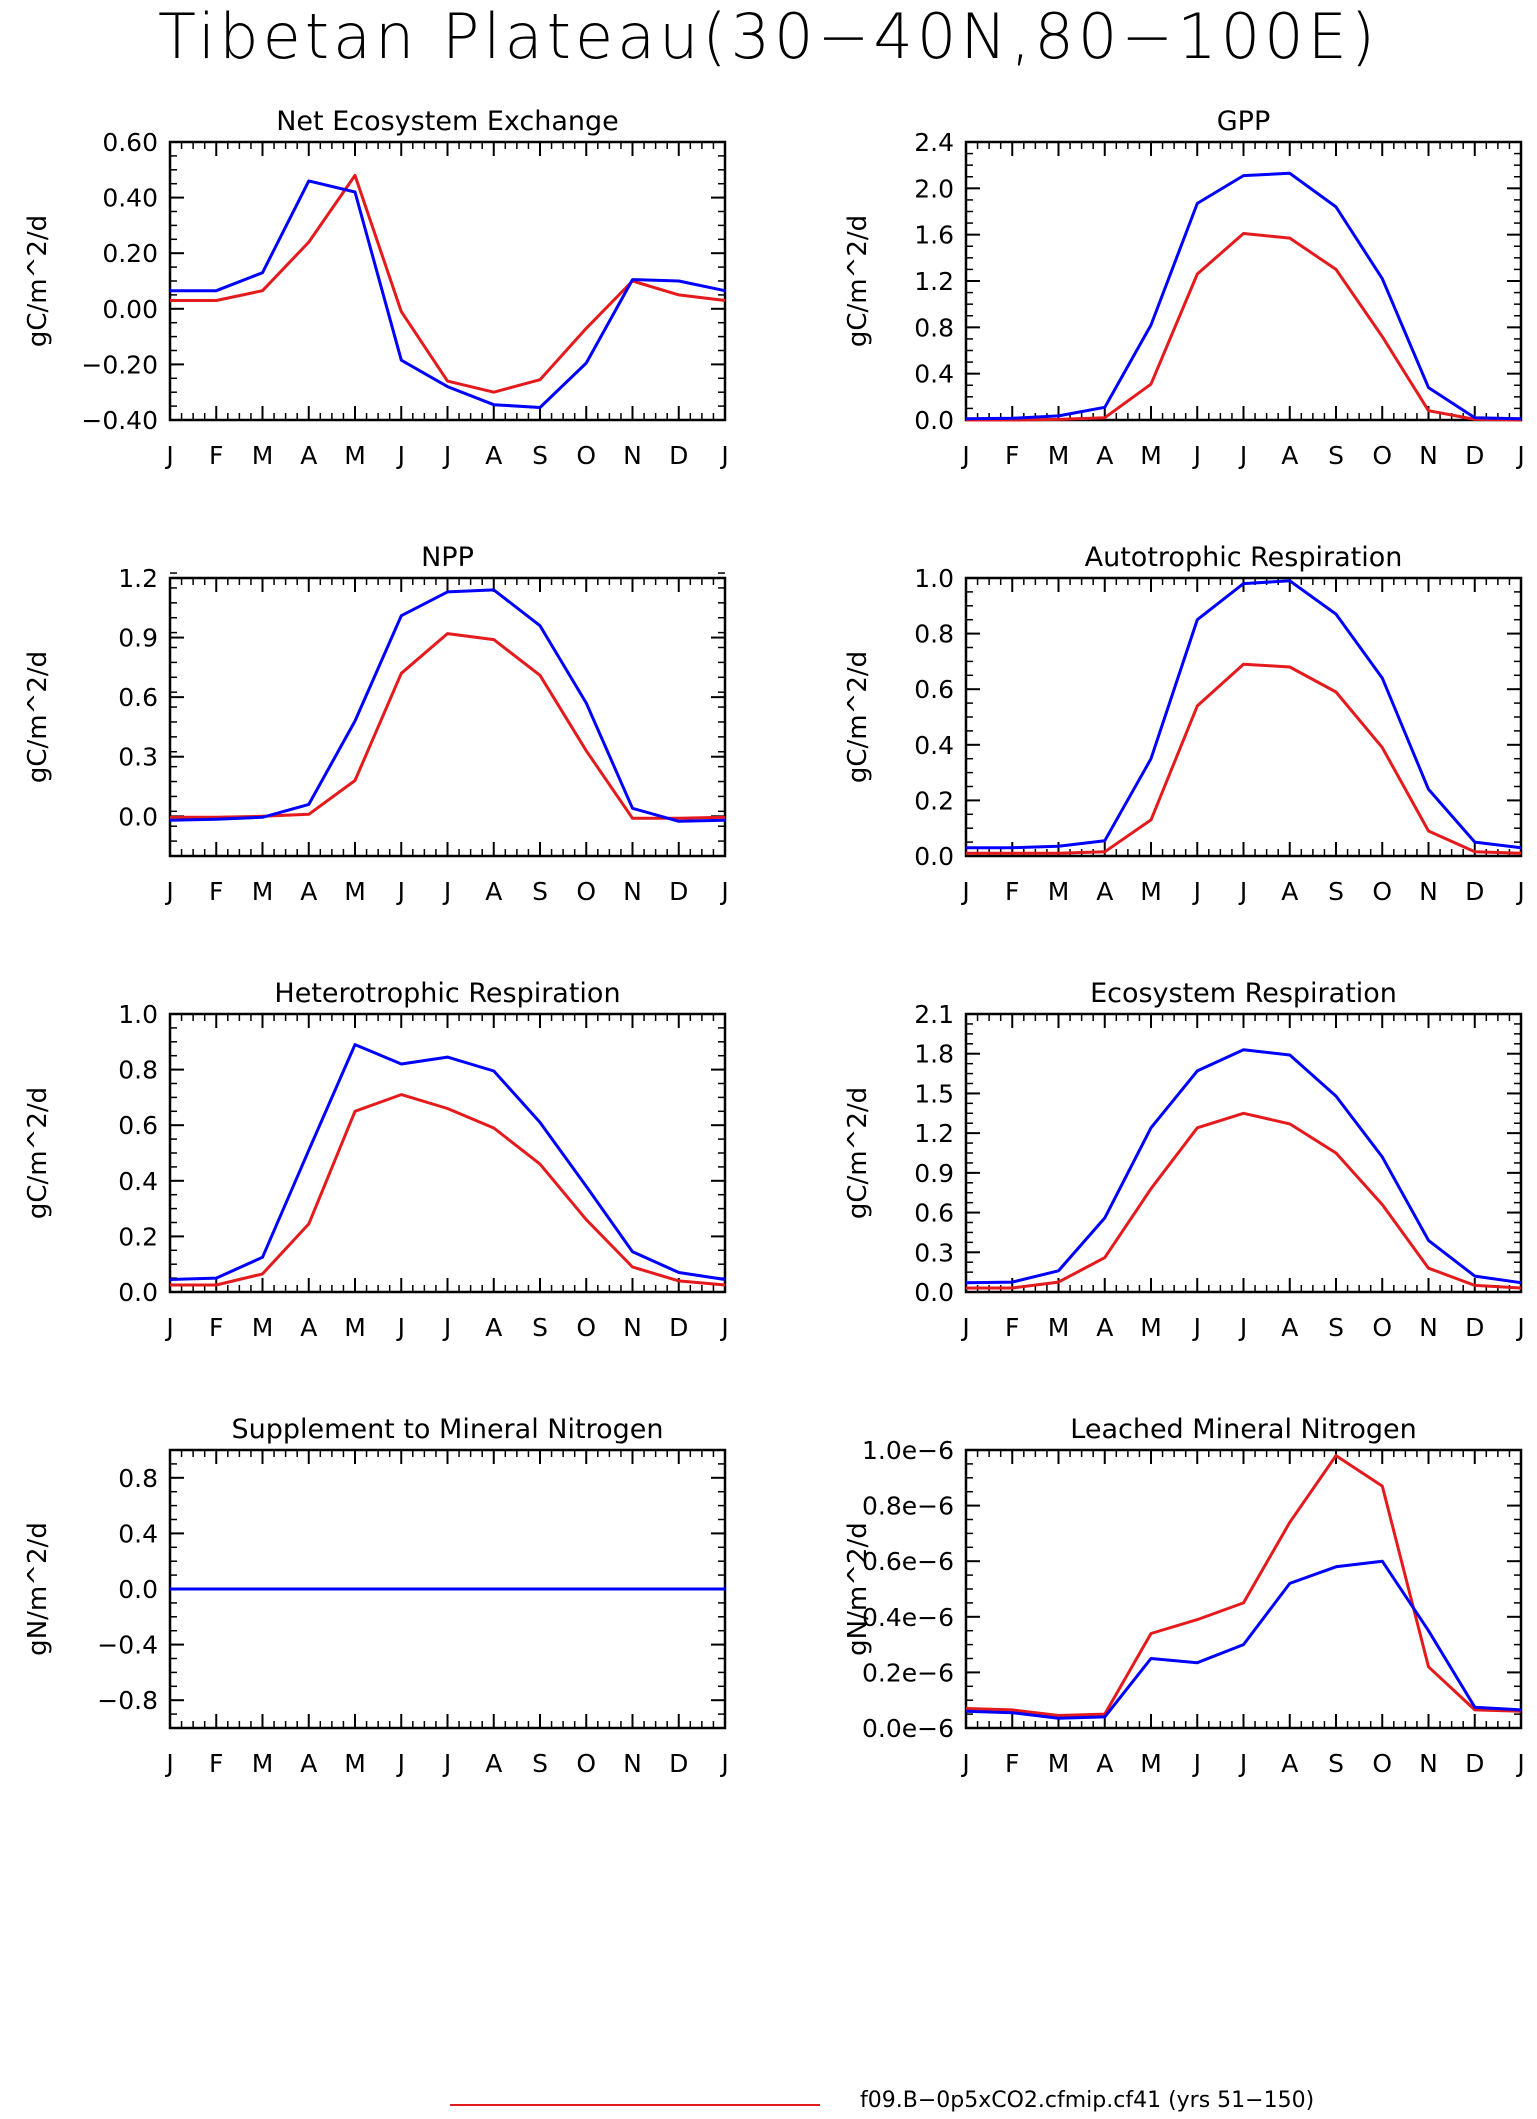 This screenshot has width=1537, height=2119. What do you see at coordinates (908, 1506) in the screenshot?
I see `y-tick-label: 0.8e−6` at bounding box center [908, 1506].